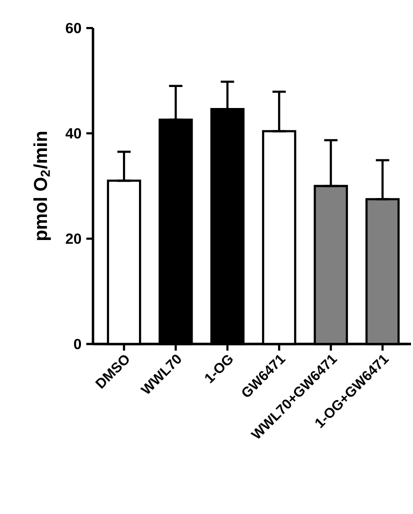 The image size is (413, 514). I want to click on y-axis-title: pmol O$_{2}$/min, so click(42, 186).